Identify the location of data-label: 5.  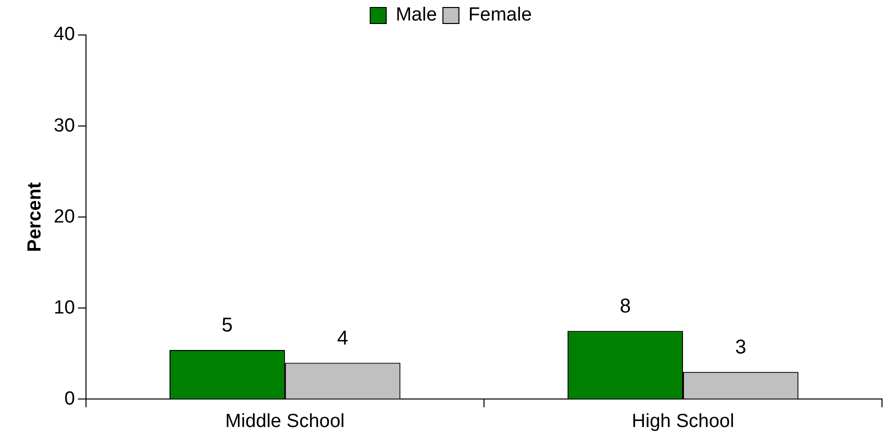
(227, 325).